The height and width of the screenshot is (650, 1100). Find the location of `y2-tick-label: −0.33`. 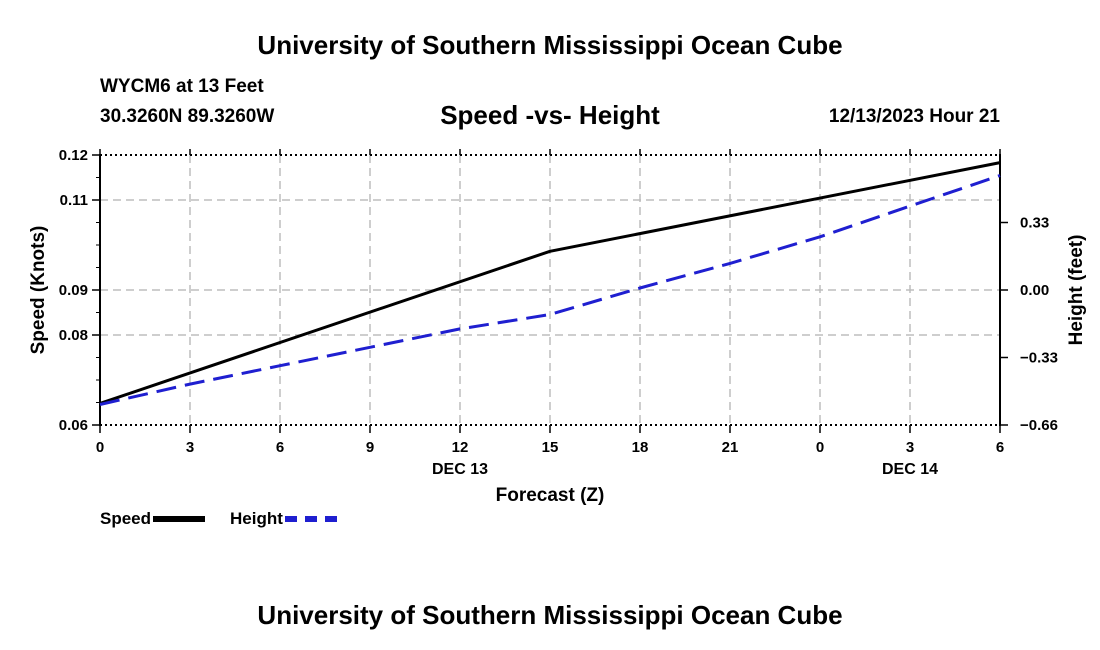

y2-tick-label: −0.33 is located at coordinates (1039, 358).